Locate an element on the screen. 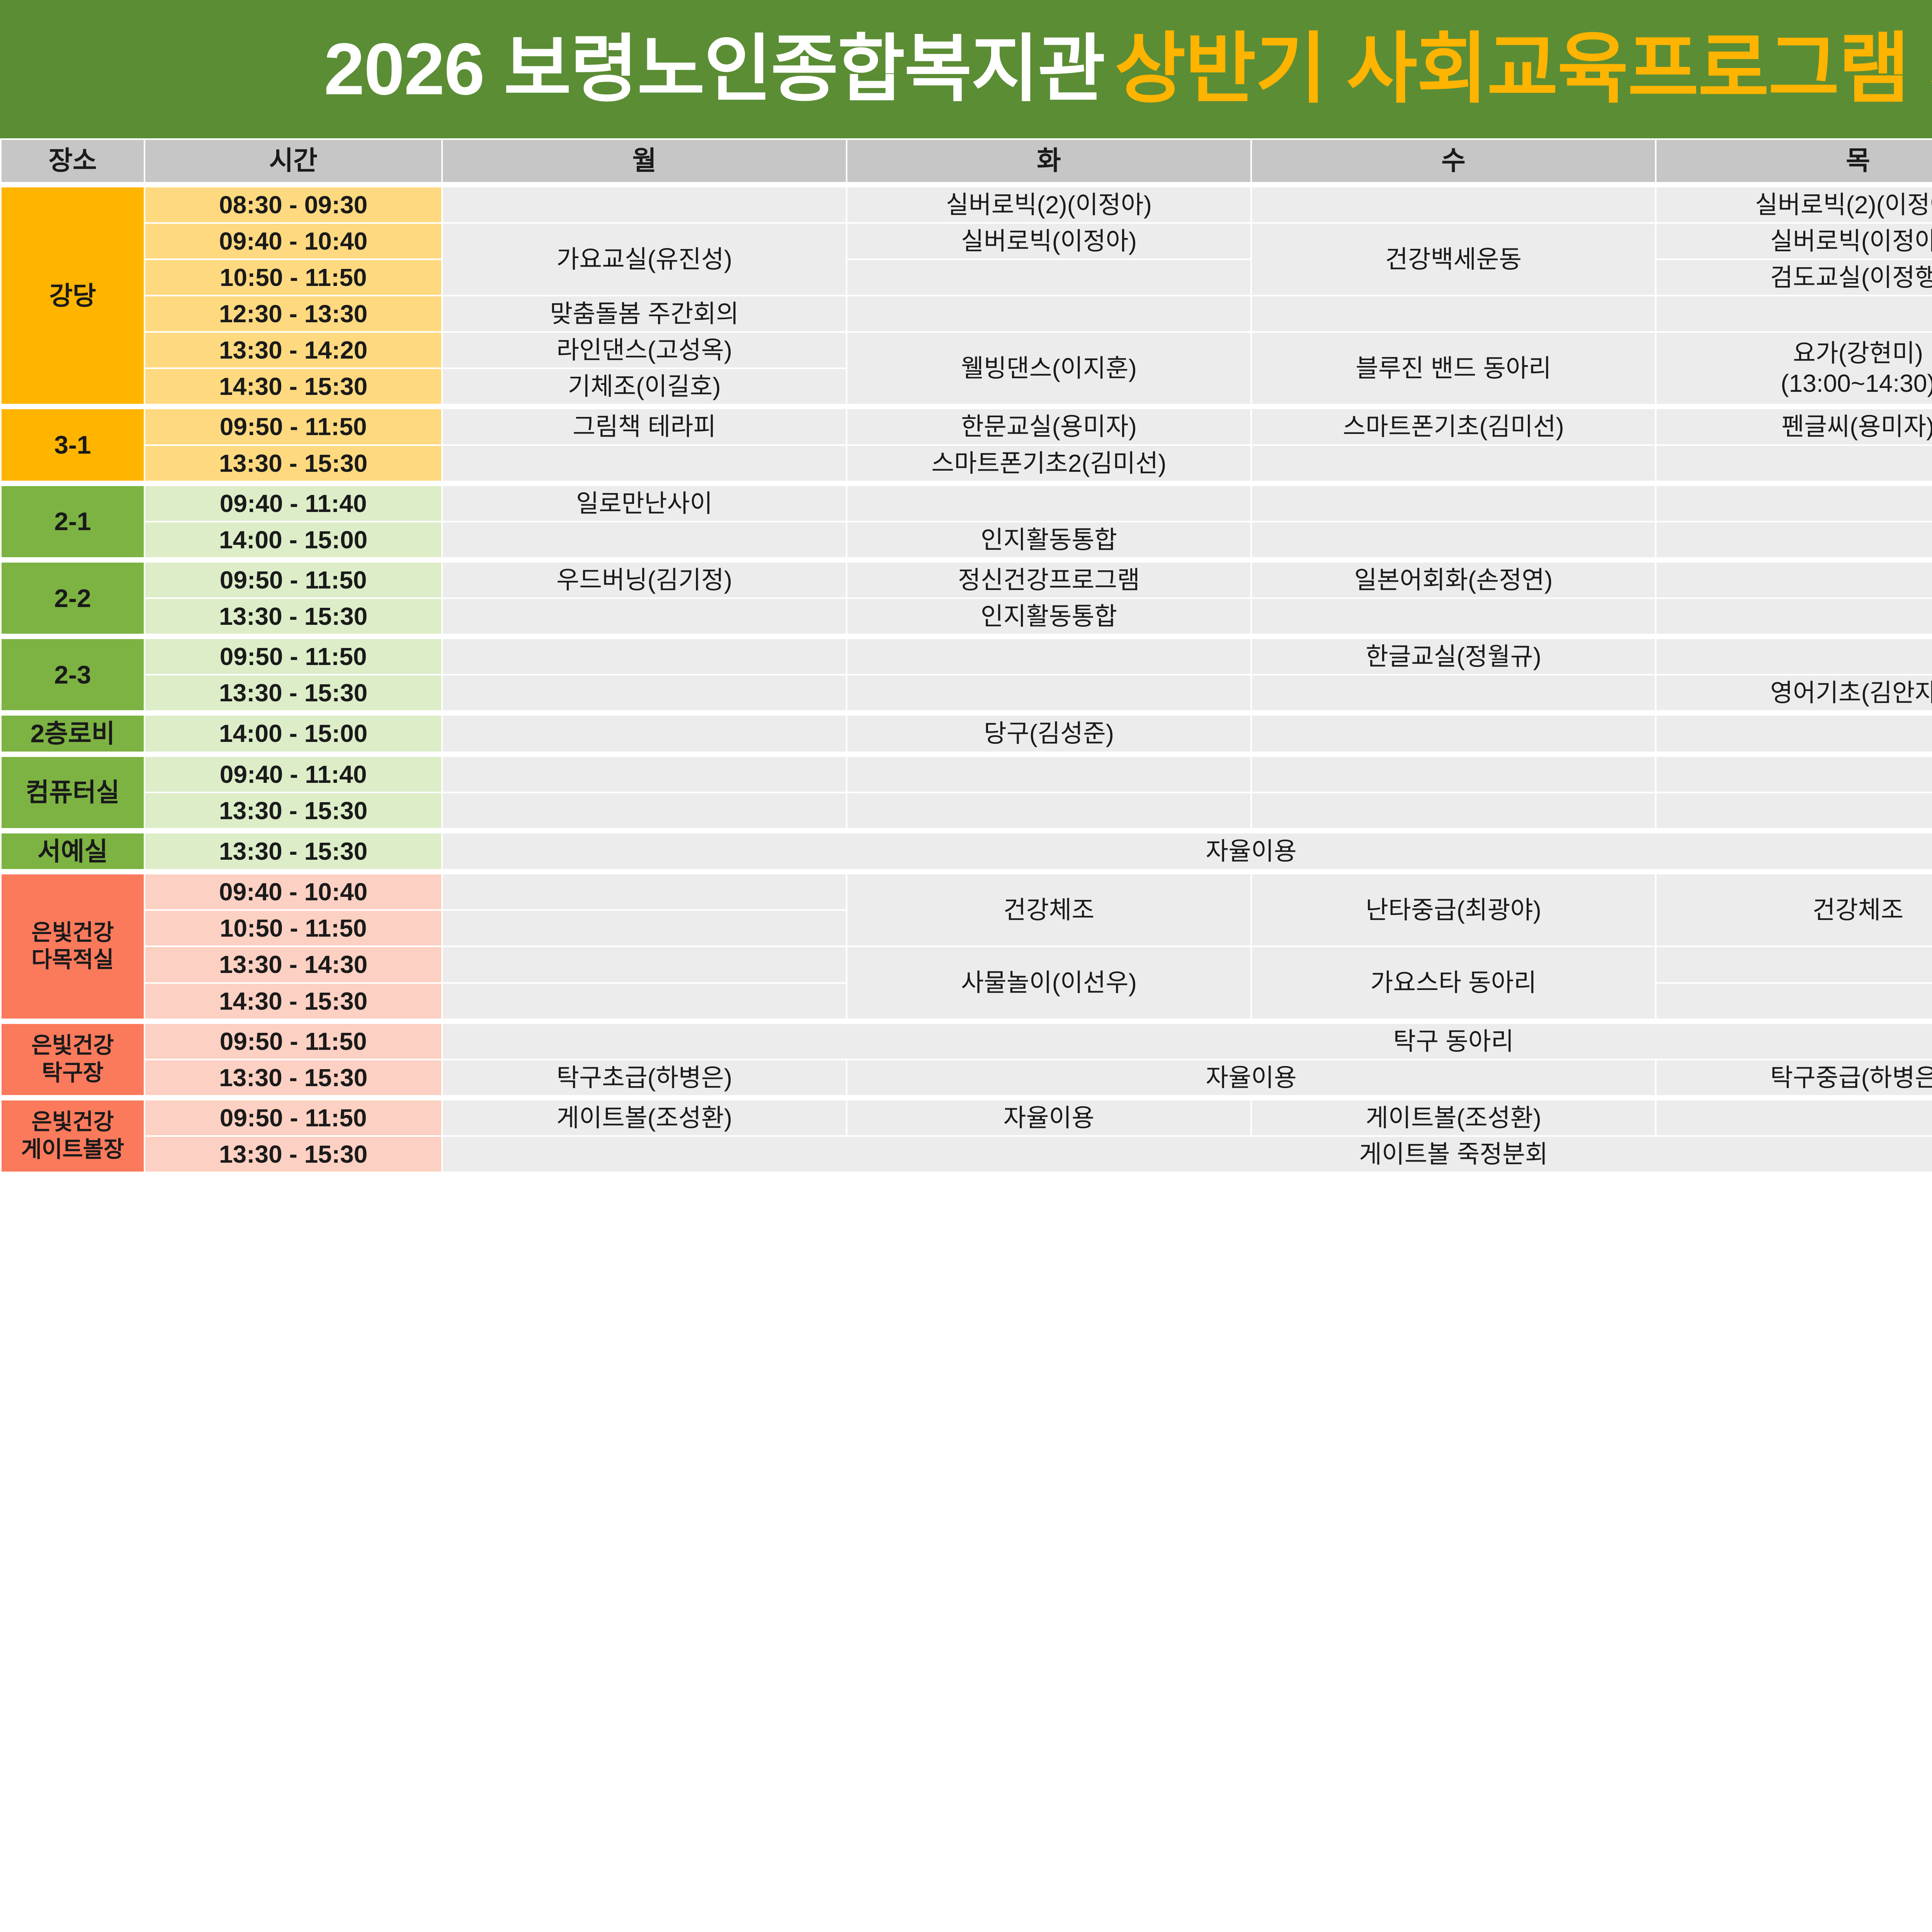 Image resolution: width=1932 pixels, height=1932 pixels. place-label: 2층로비 is located at coordinates (73, 733).